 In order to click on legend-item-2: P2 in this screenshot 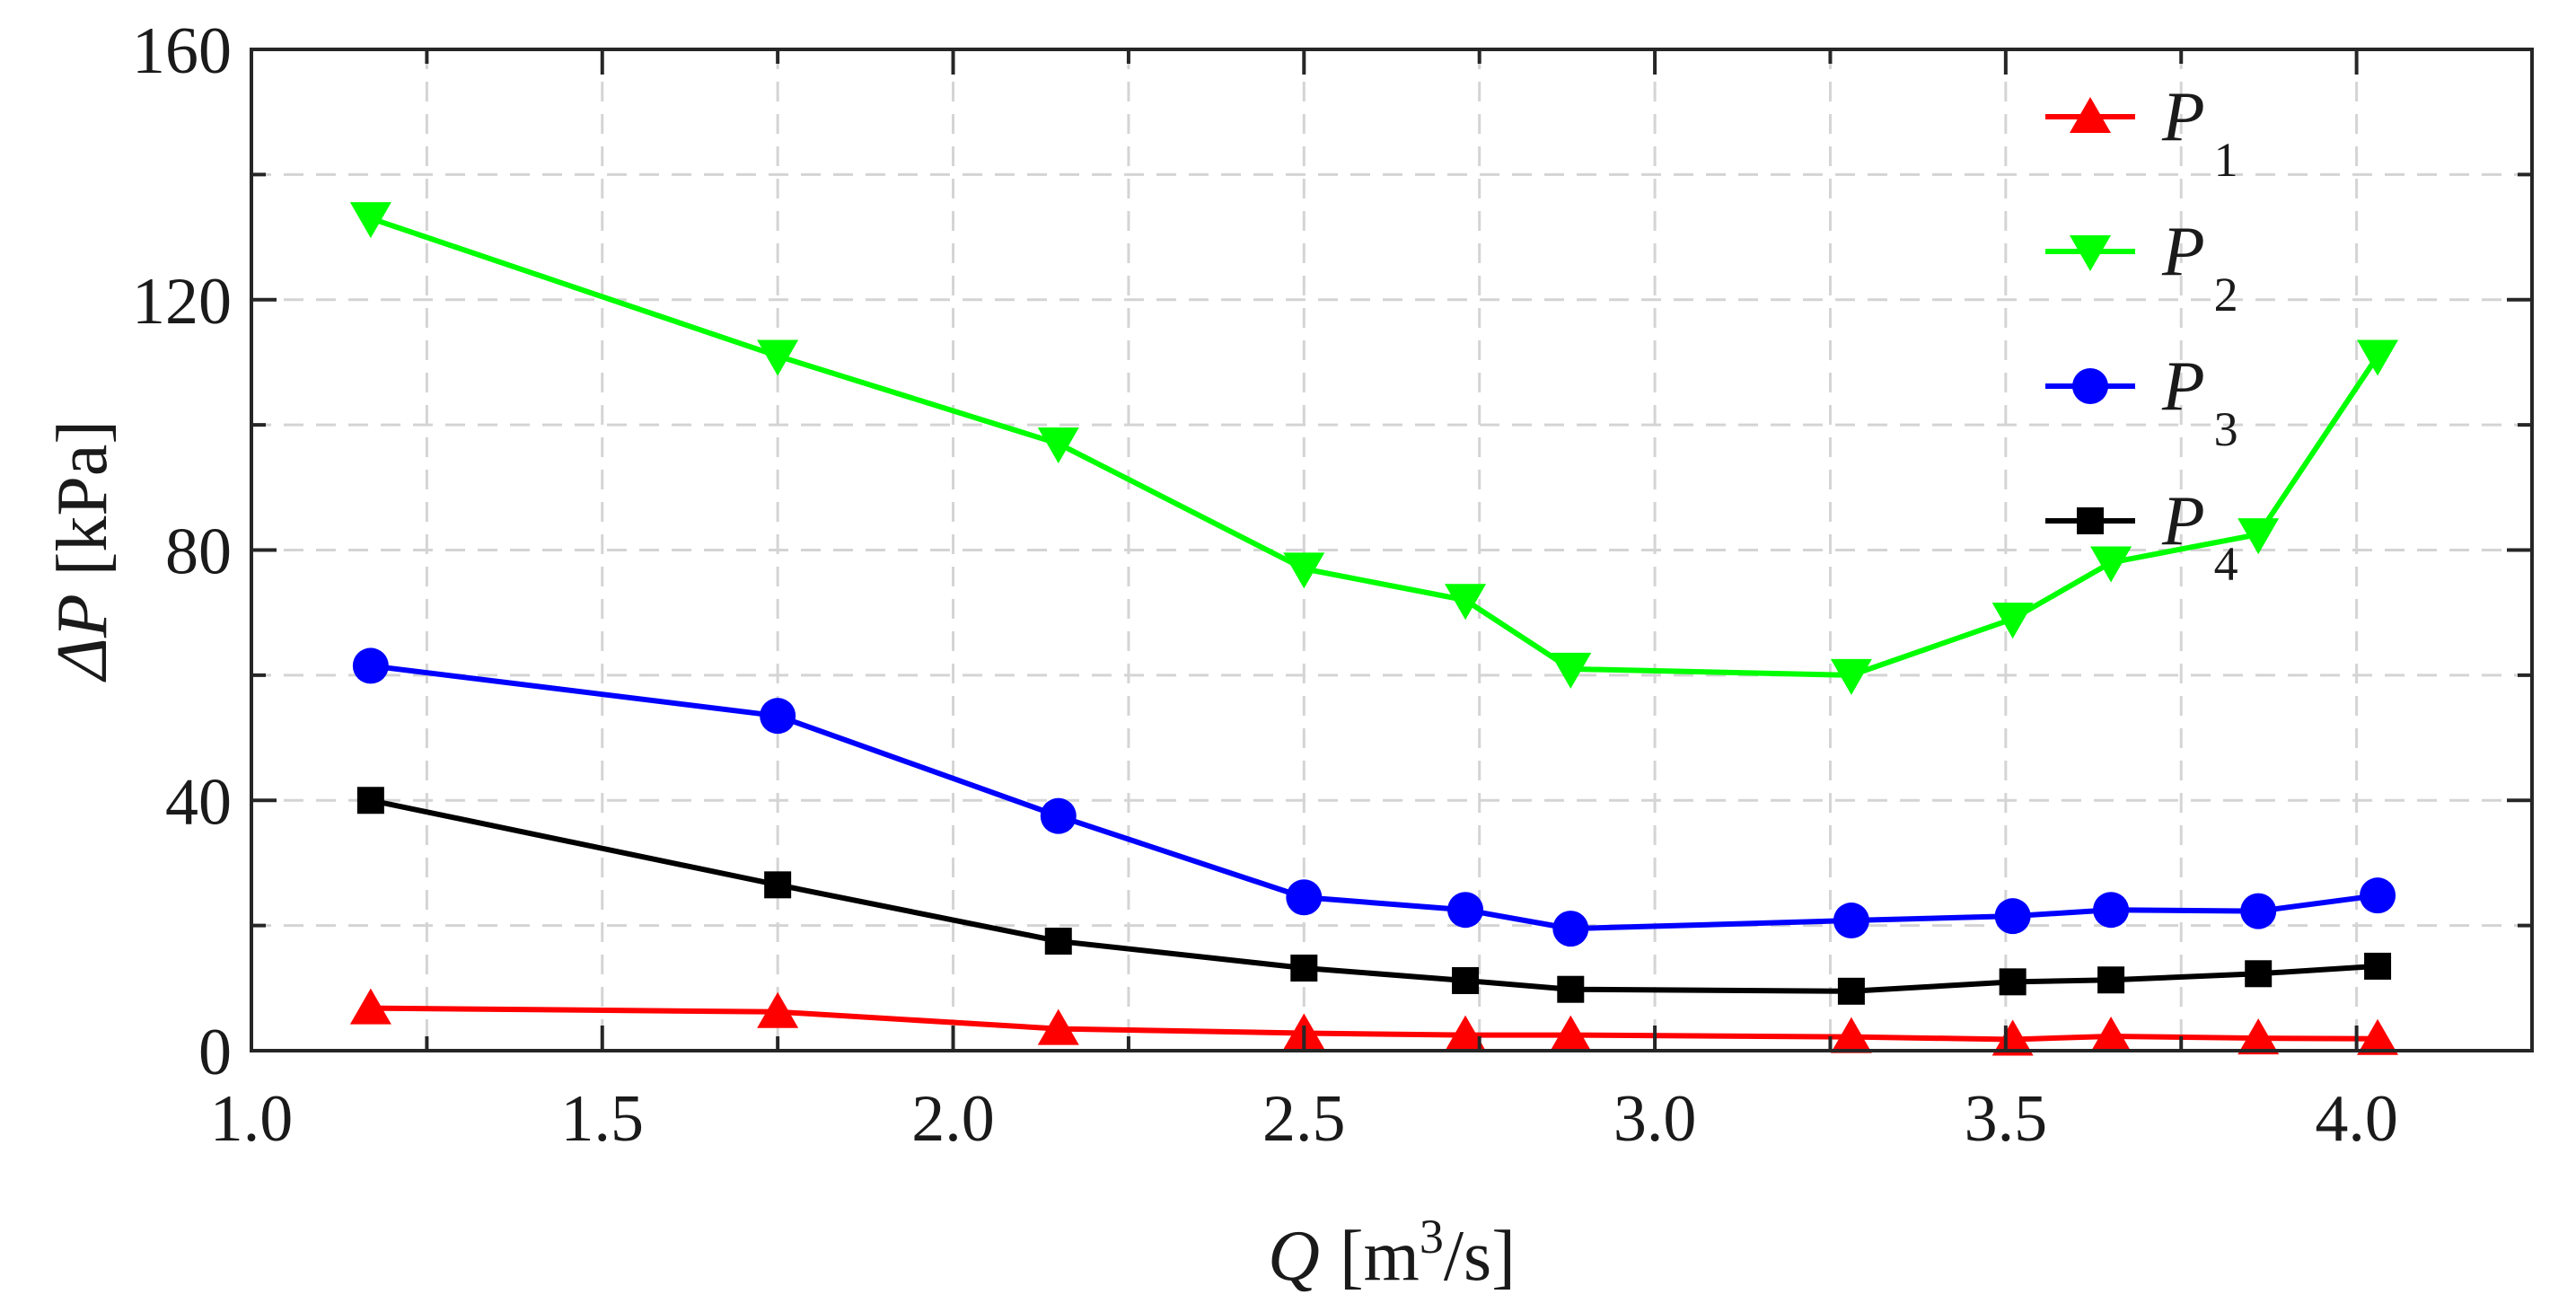, I will do `click(2142, 266)`.